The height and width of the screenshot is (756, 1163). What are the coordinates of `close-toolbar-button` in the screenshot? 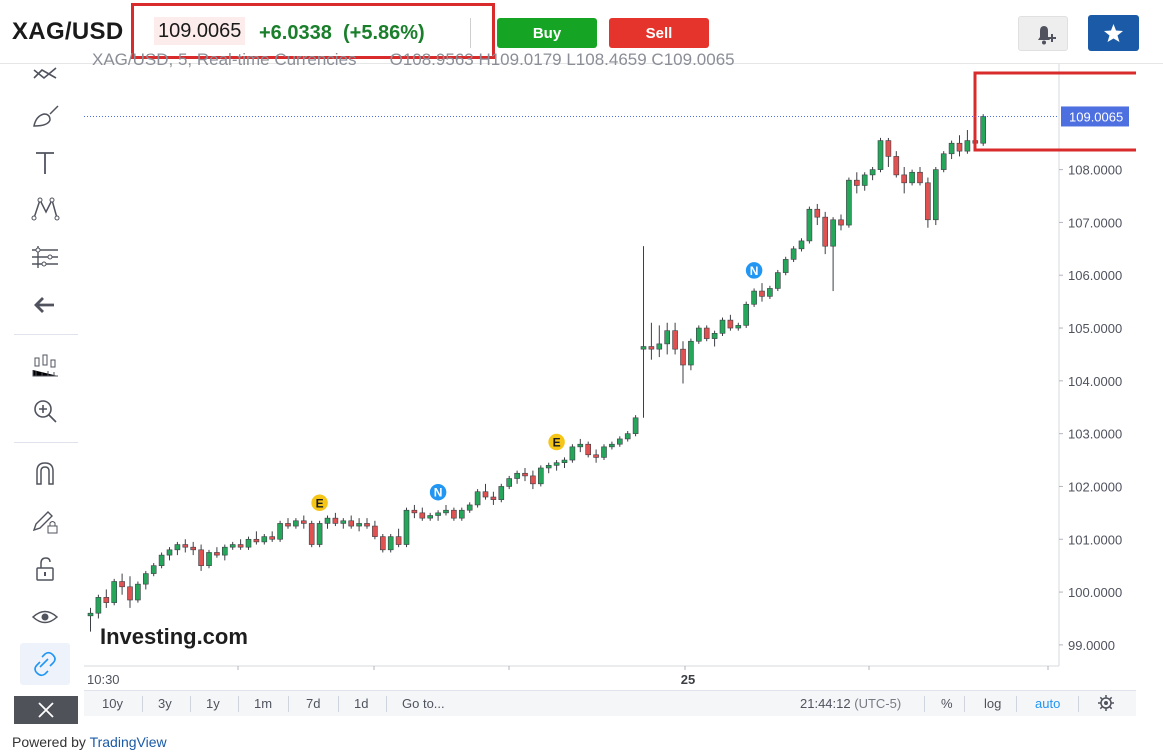 It's located at (46, 710).